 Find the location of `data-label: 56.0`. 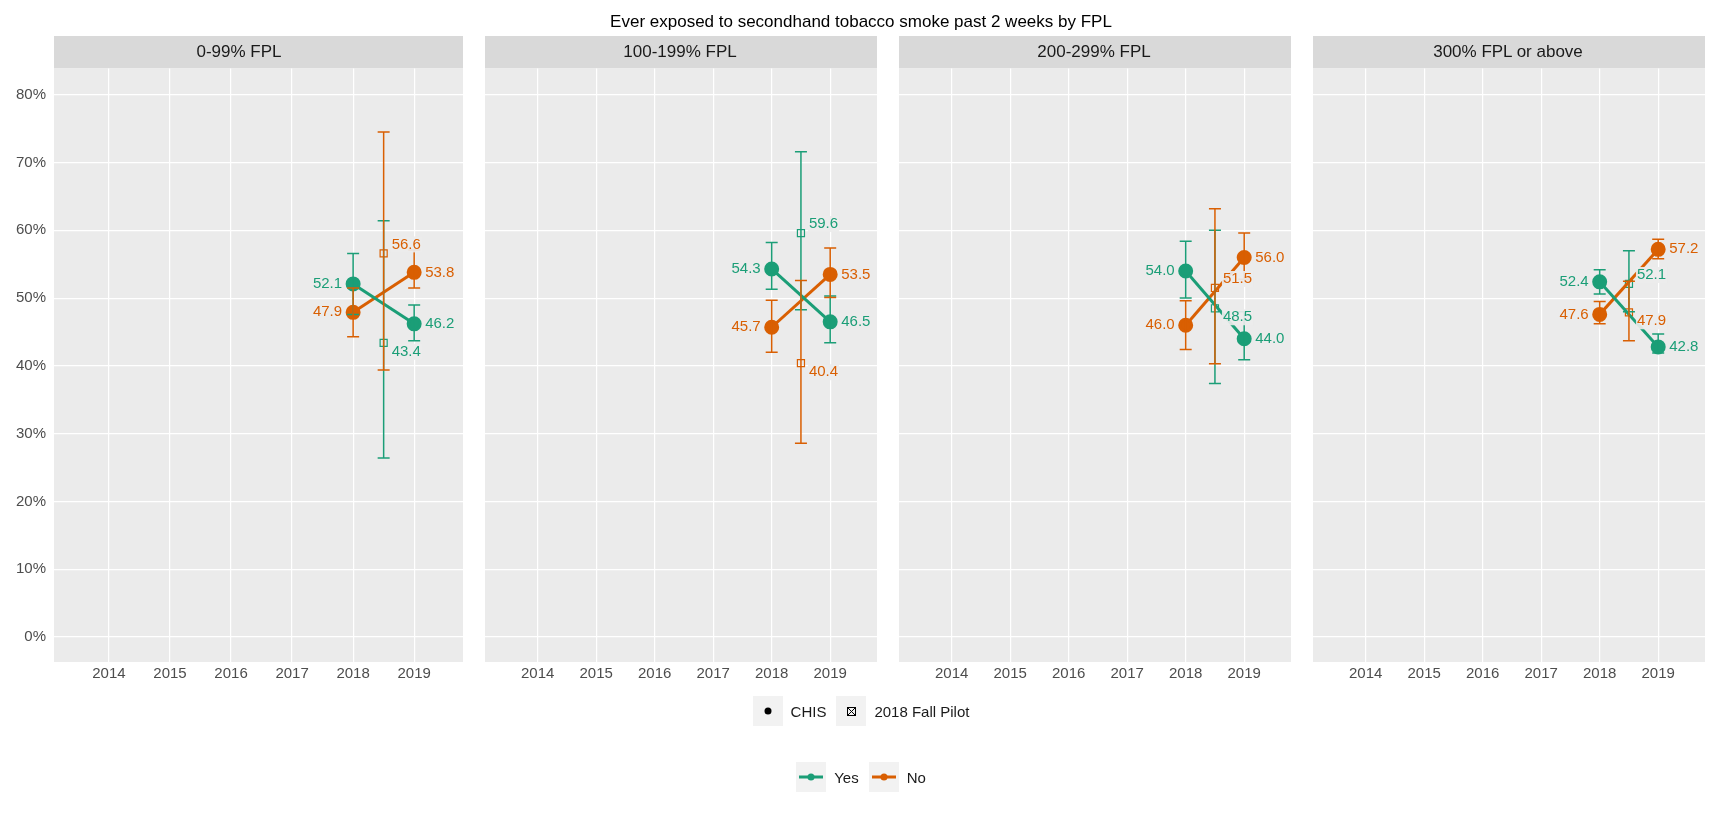

data-label: 56.0 is located at coordinates (1270, 256).